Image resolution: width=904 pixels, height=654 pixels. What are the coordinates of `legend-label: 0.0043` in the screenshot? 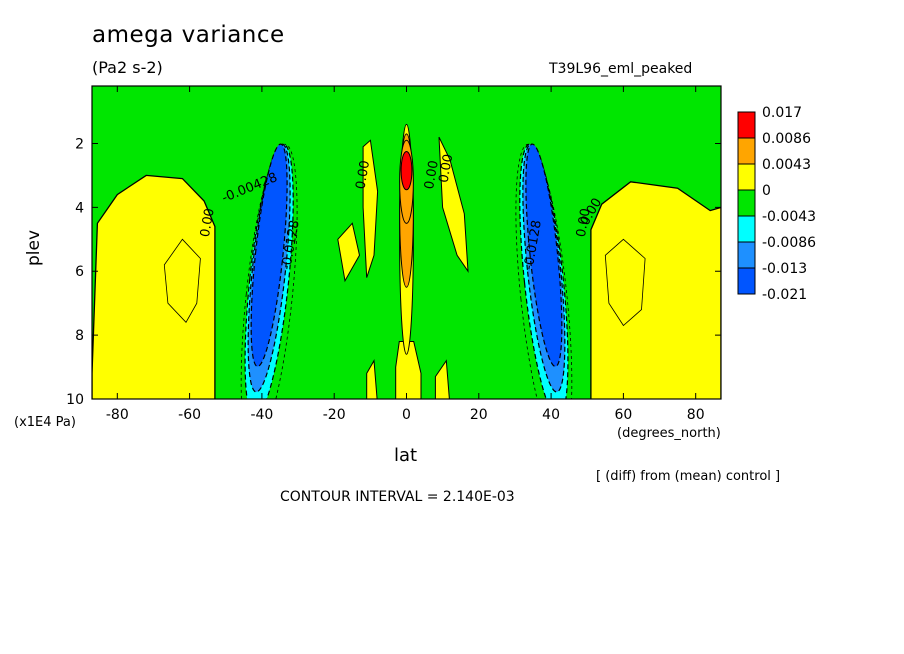 It's located at (786, 165).